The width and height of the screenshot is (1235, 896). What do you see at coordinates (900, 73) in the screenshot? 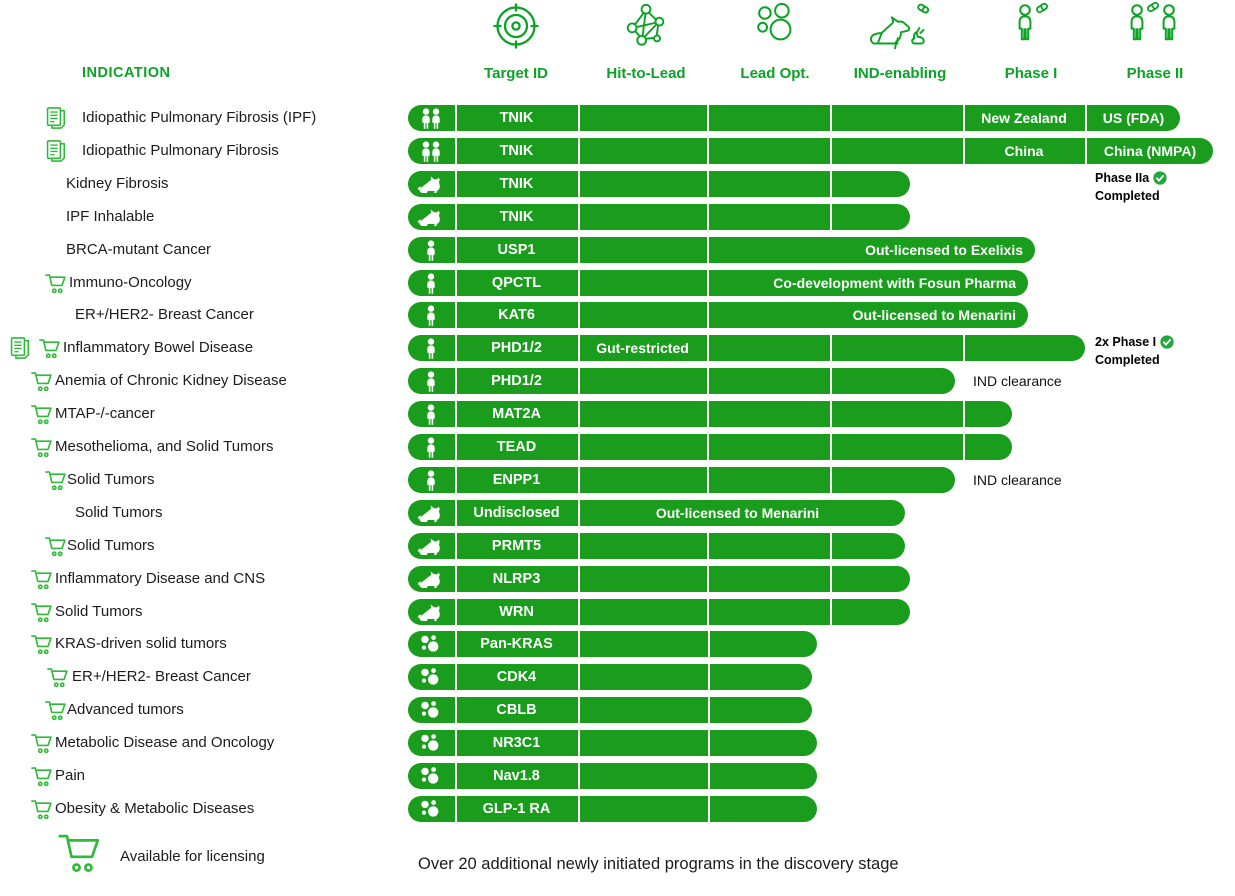
I see `stage-label-4: IND-enabling` at bounding box center [900, 73].